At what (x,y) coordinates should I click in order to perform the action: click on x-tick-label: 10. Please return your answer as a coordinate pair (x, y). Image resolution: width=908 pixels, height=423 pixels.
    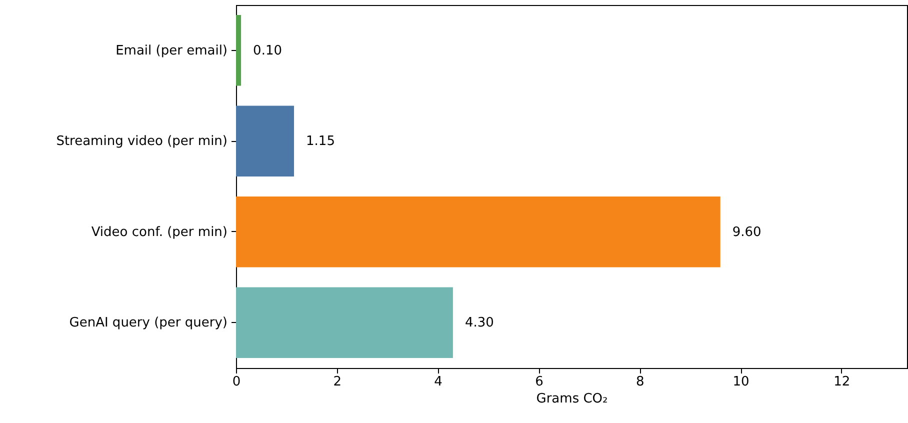
    Looking at the image, I should click on (741, 382).